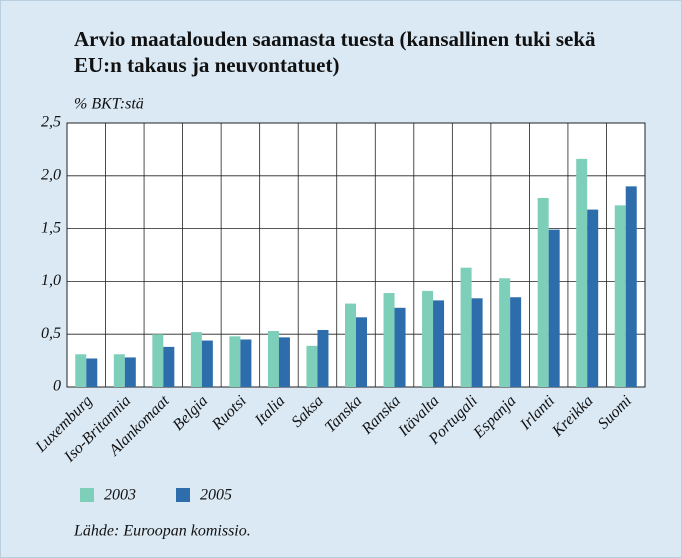 The image size is (682, 558). Describe the element at coordinates (51, 333) in the screenshot. I see `y-tick-label: 0,5` at that location.